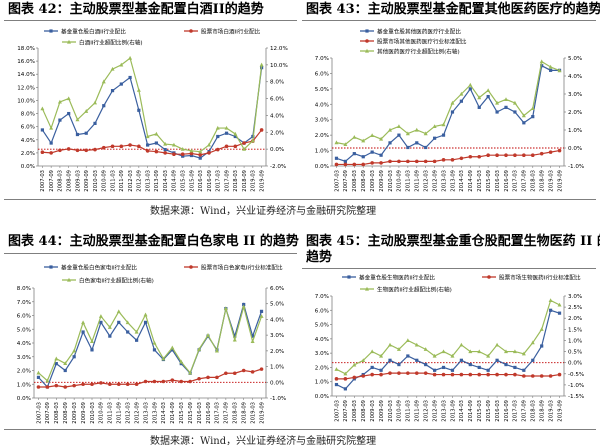 The height and width of the screenshot is (448, 600). Describe the element at coordinates (300, 429) in the screenshot. I see `source-rule-bottom` at that location.